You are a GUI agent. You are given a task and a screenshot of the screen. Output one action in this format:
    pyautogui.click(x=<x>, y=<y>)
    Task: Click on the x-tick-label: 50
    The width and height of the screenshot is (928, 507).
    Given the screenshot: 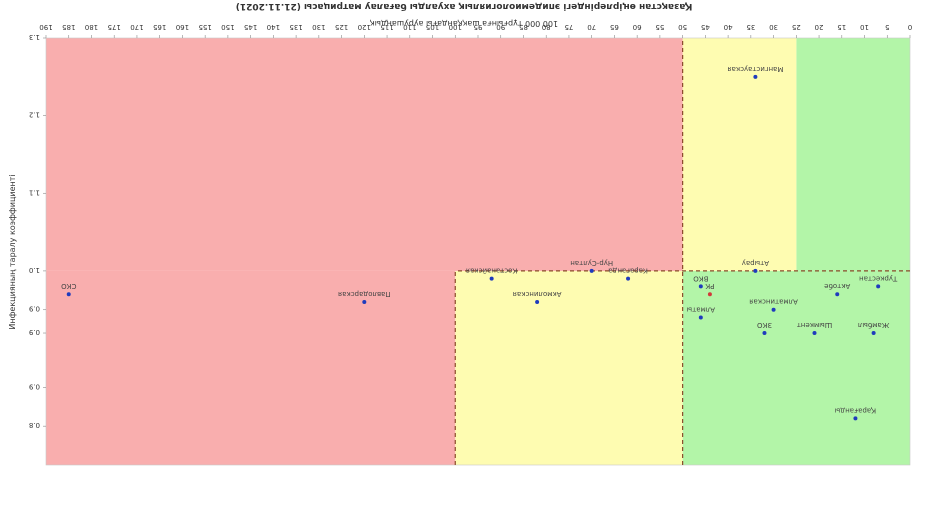 What is the action you would take?
    pyautogui.click(x=682, y=27)
    